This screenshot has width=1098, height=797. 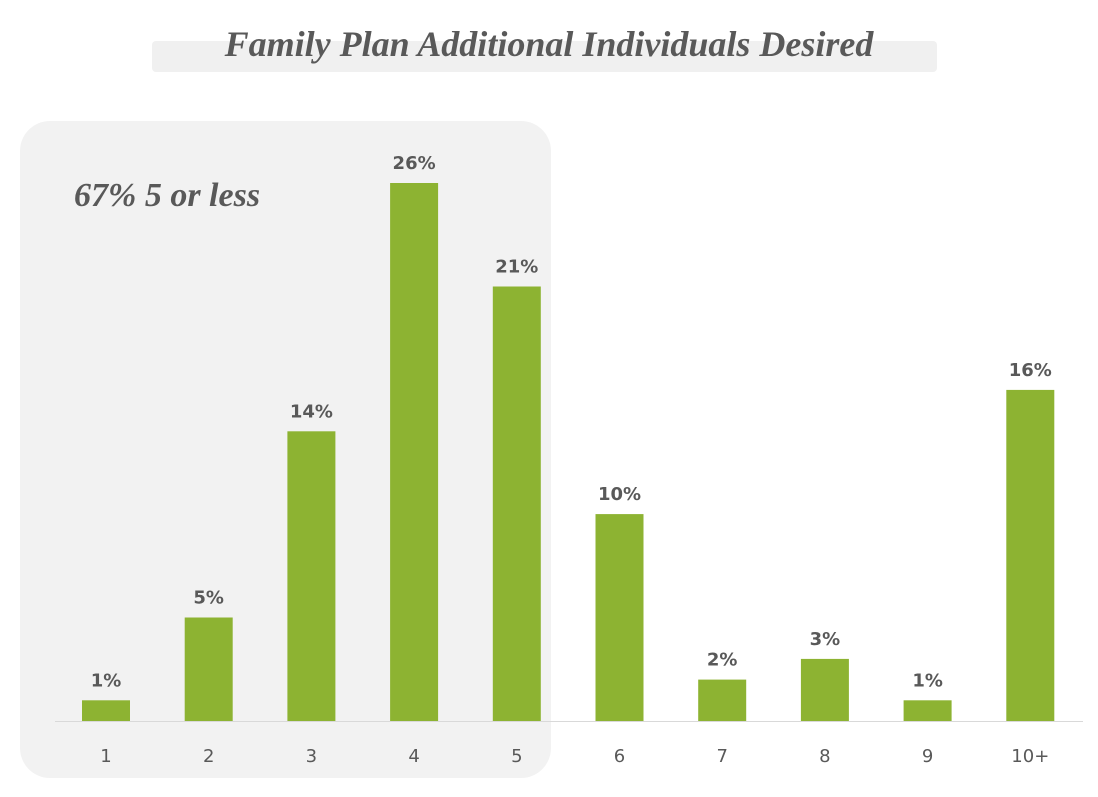 I want to click on x-tick-label-10+: 10+, so click(x=1030, y=756).